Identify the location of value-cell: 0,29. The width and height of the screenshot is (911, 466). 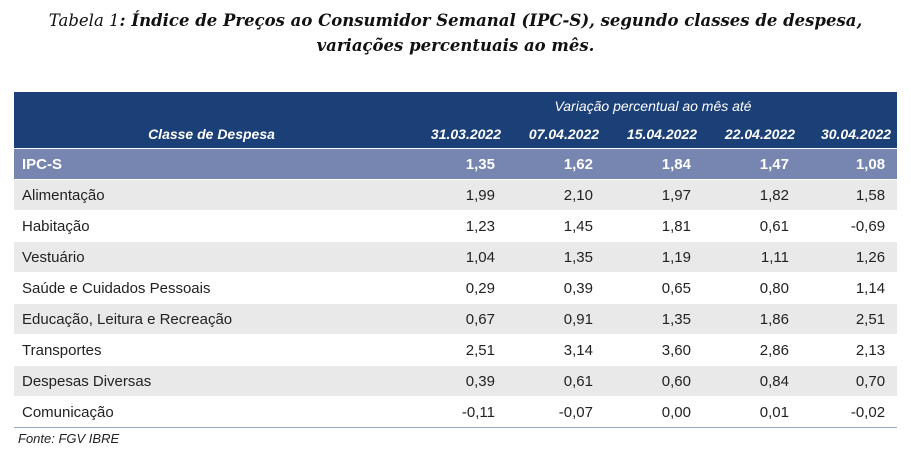
(458, 288).